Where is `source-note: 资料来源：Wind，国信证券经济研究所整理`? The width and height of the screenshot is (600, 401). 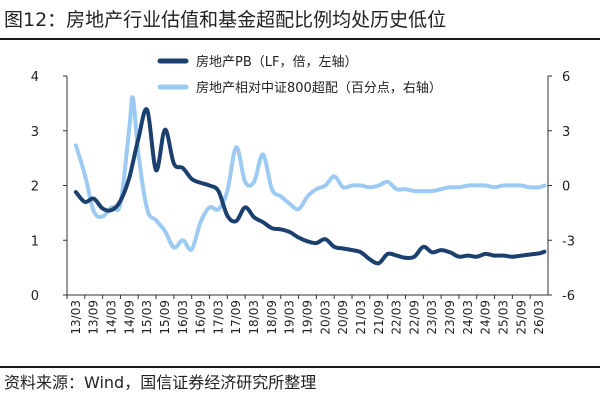 source-note: 资料来源：Wind，国信证券经济研究所整理 is located at coordinates (160, 382).